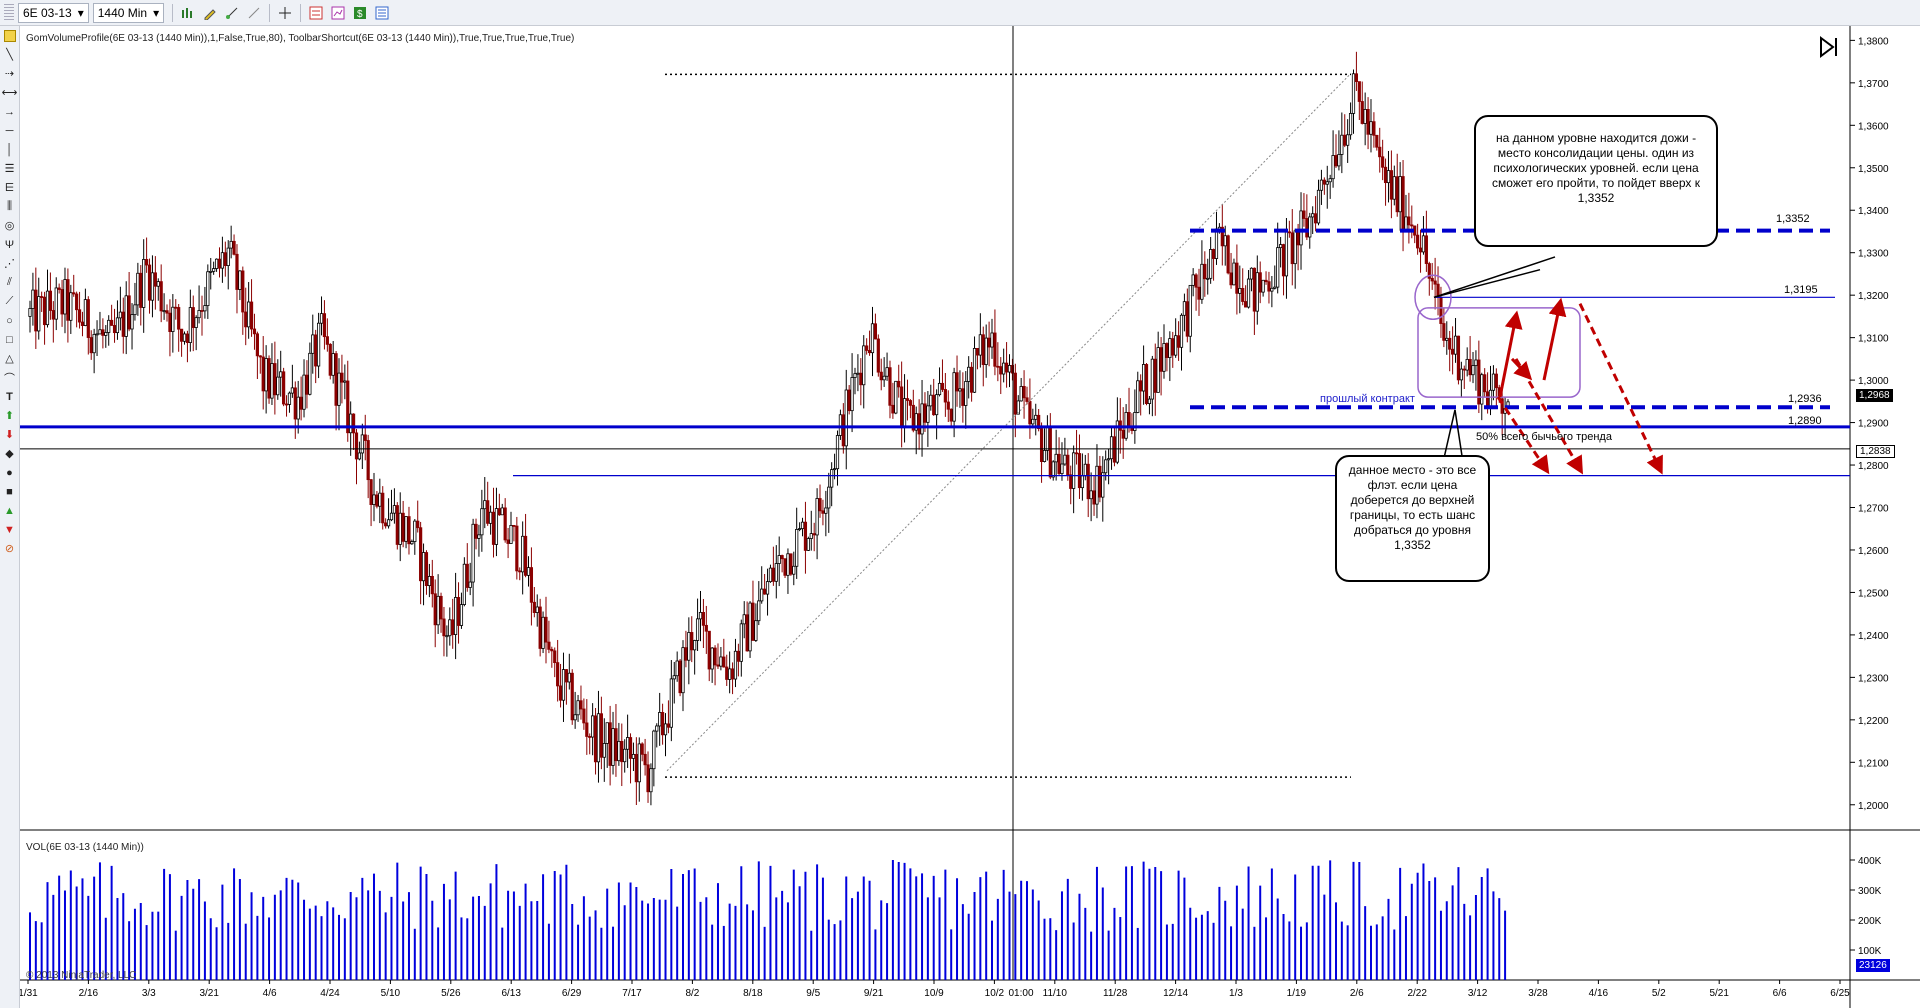 The height and width of the screenshot is (1008, 1920). I want to click on level-label-4: 1,2890, so click(1805, 421).